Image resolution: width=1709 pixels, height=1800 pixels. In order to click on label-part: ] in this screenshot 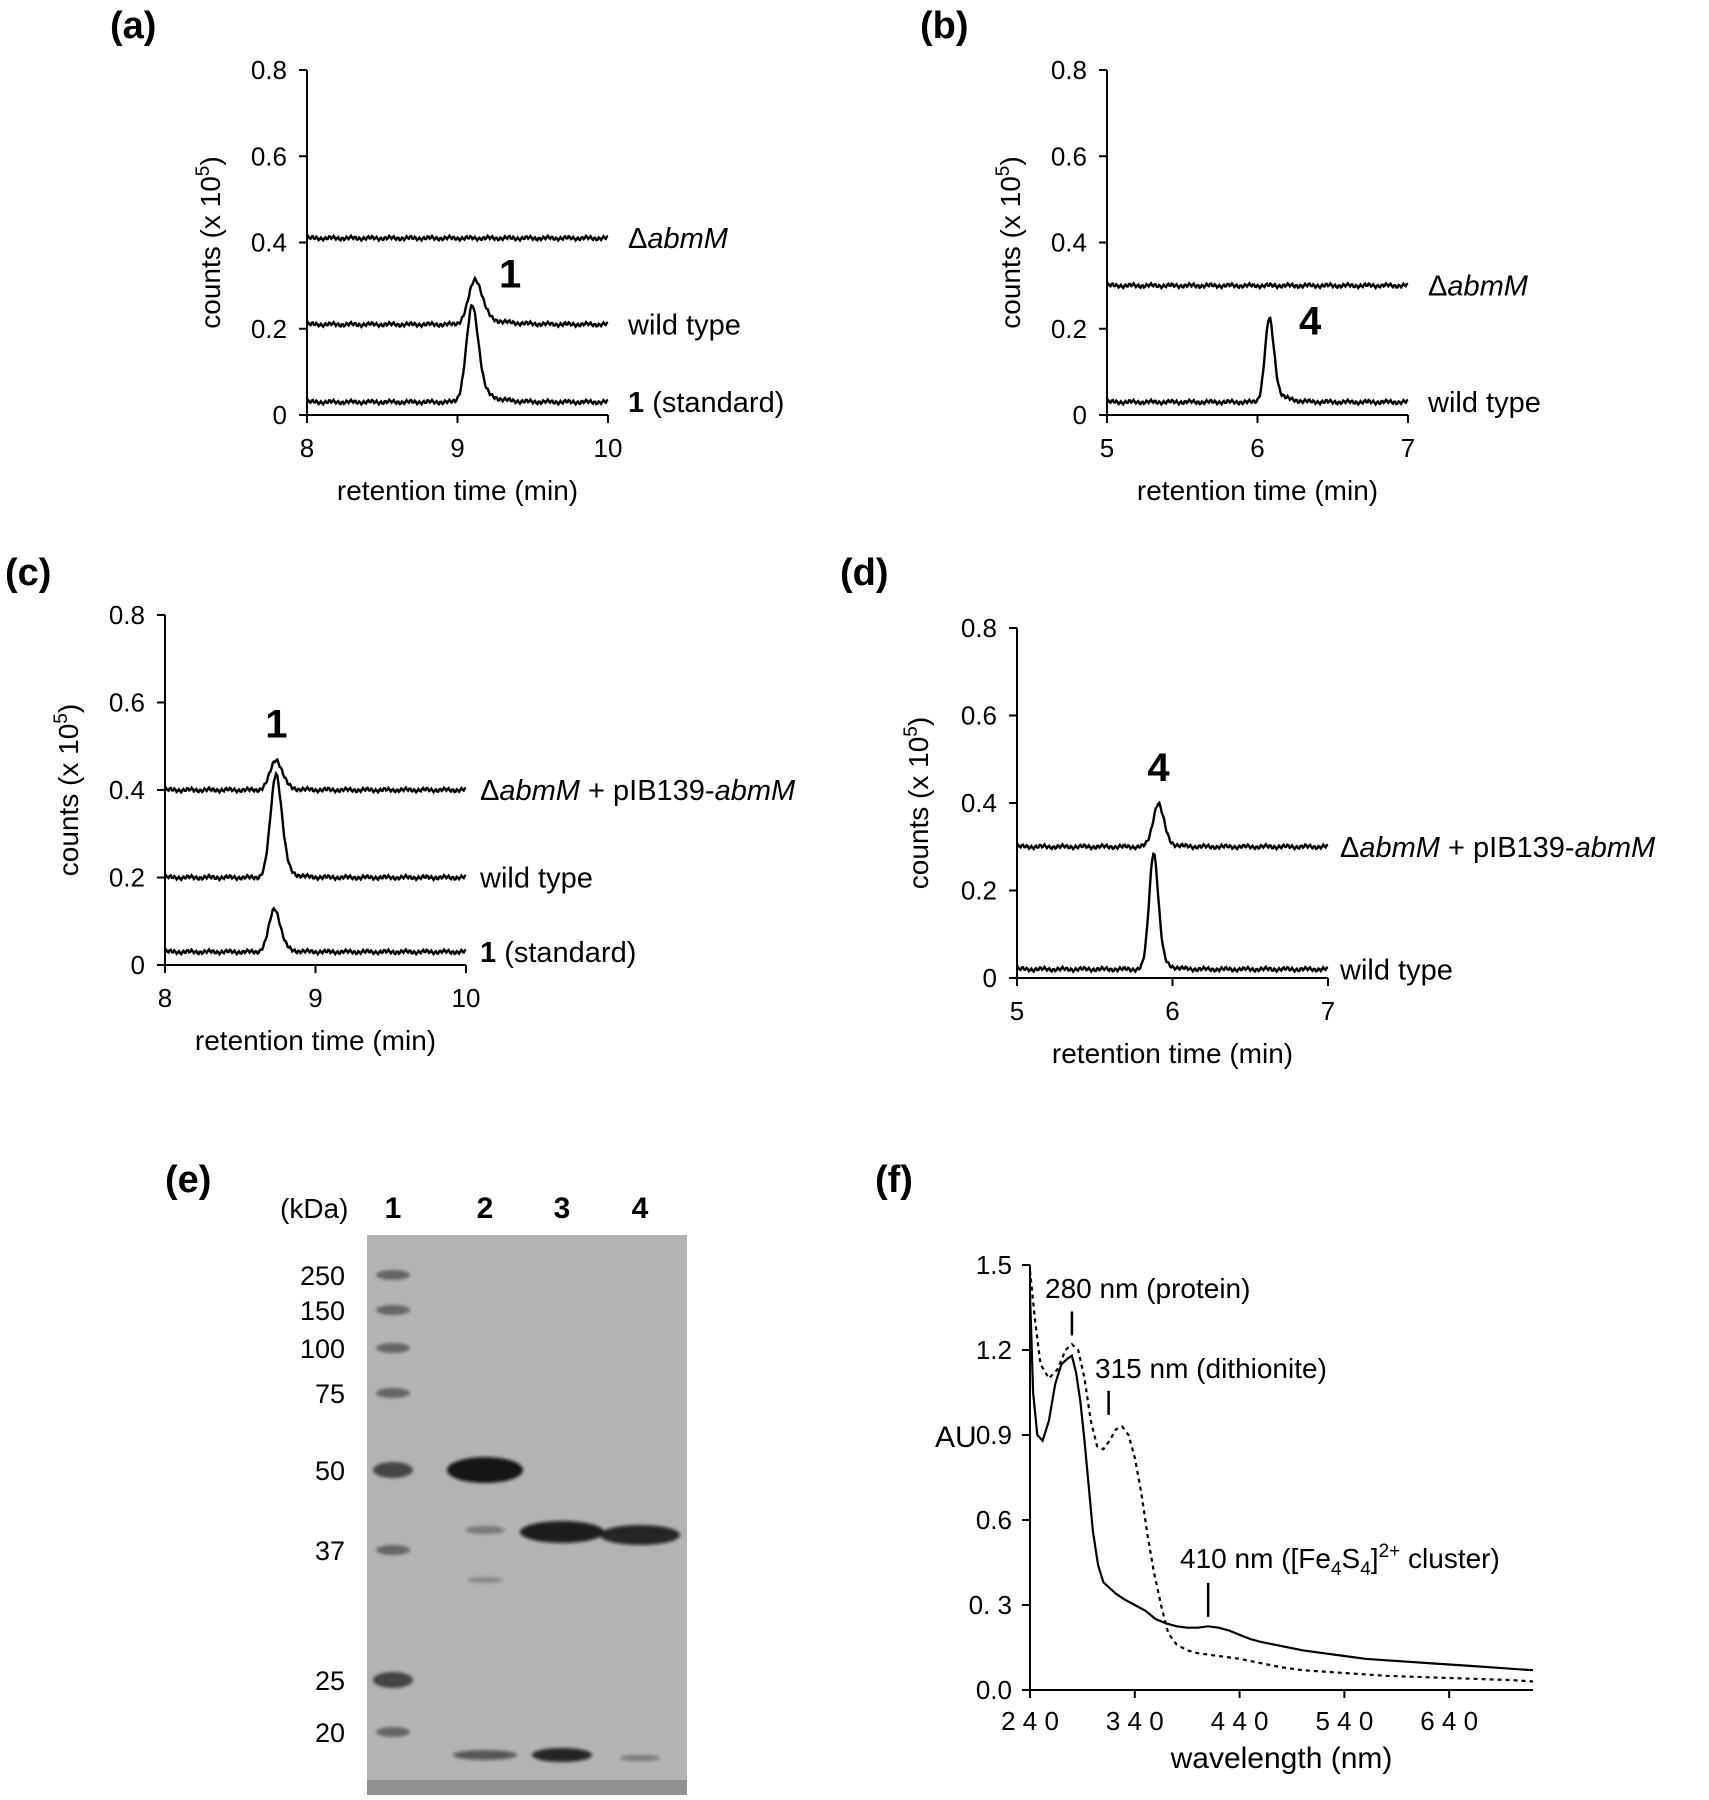, I will do `click(1375, 1558)`.